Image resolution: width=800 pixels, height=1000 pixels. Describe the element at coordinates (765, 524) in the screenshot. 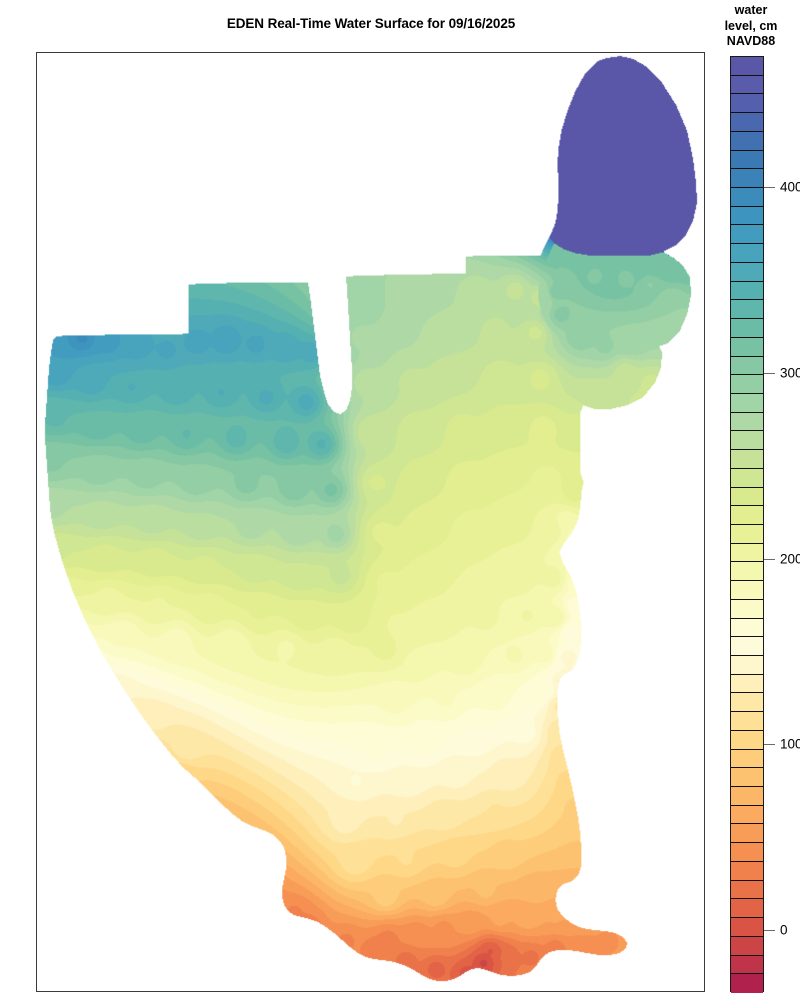

I see `colorbar-wrap: 400 300 200 100 0` at that location.